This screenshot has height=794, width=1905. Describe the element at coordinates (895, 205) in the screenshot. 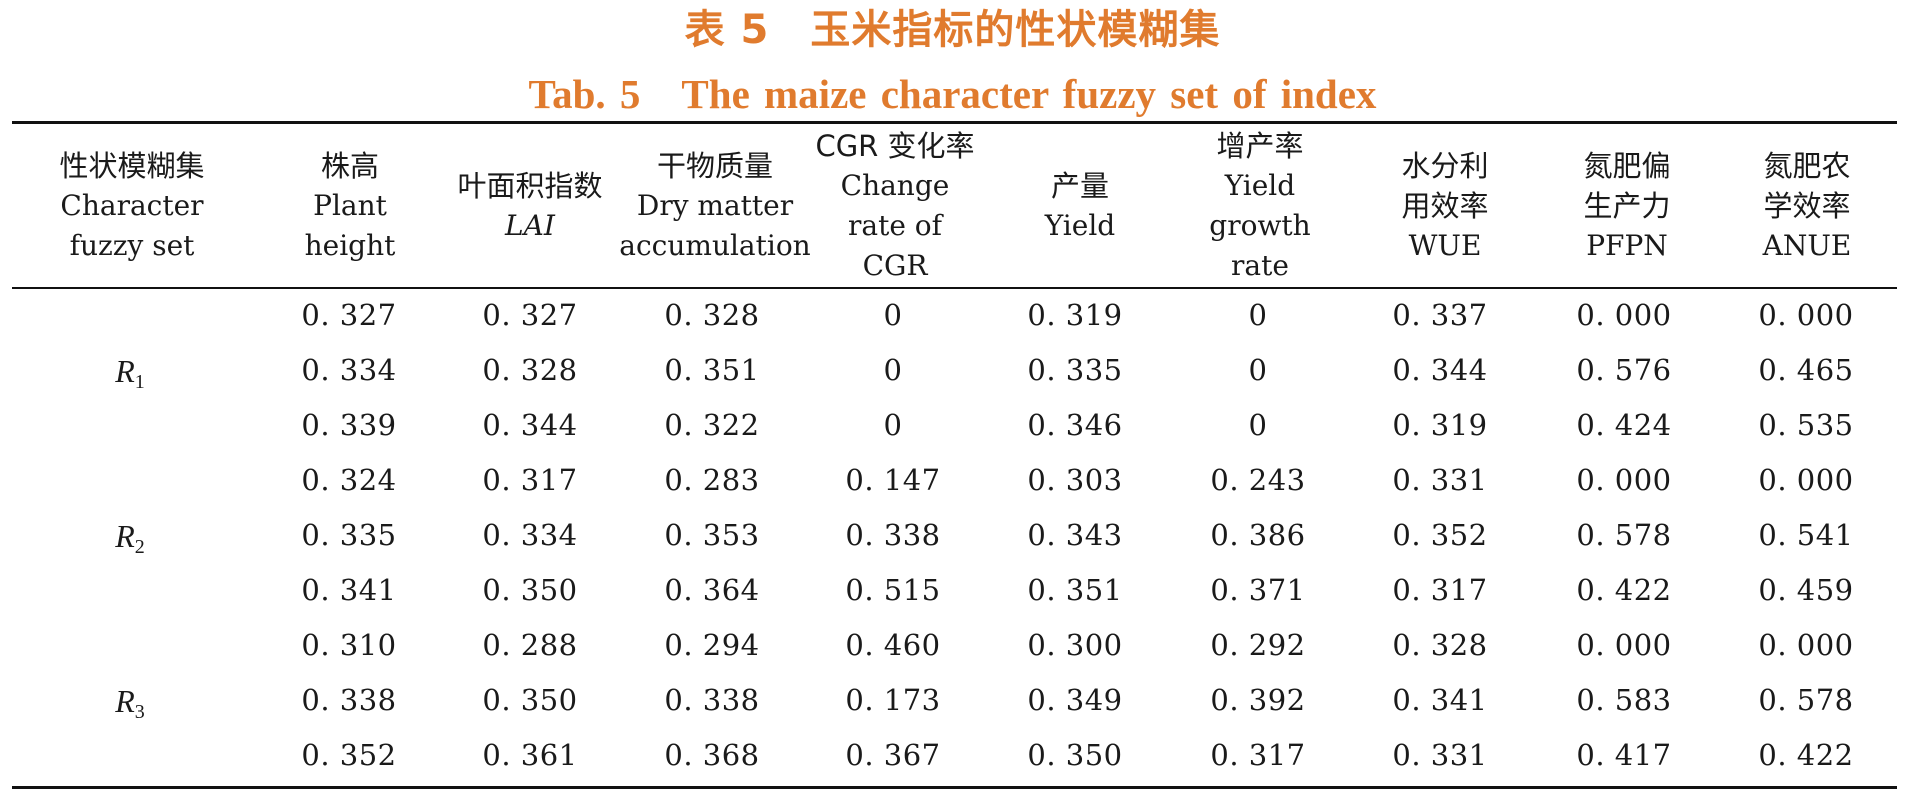

I see `header-cgr-change-rate: CGR 变化率 Change rate of CGR` at that location.